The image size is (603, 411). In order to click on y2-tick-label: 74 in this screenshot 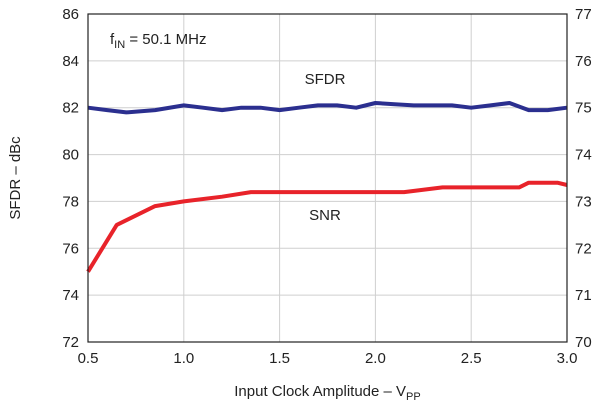, I will do `click(583, 155)`.